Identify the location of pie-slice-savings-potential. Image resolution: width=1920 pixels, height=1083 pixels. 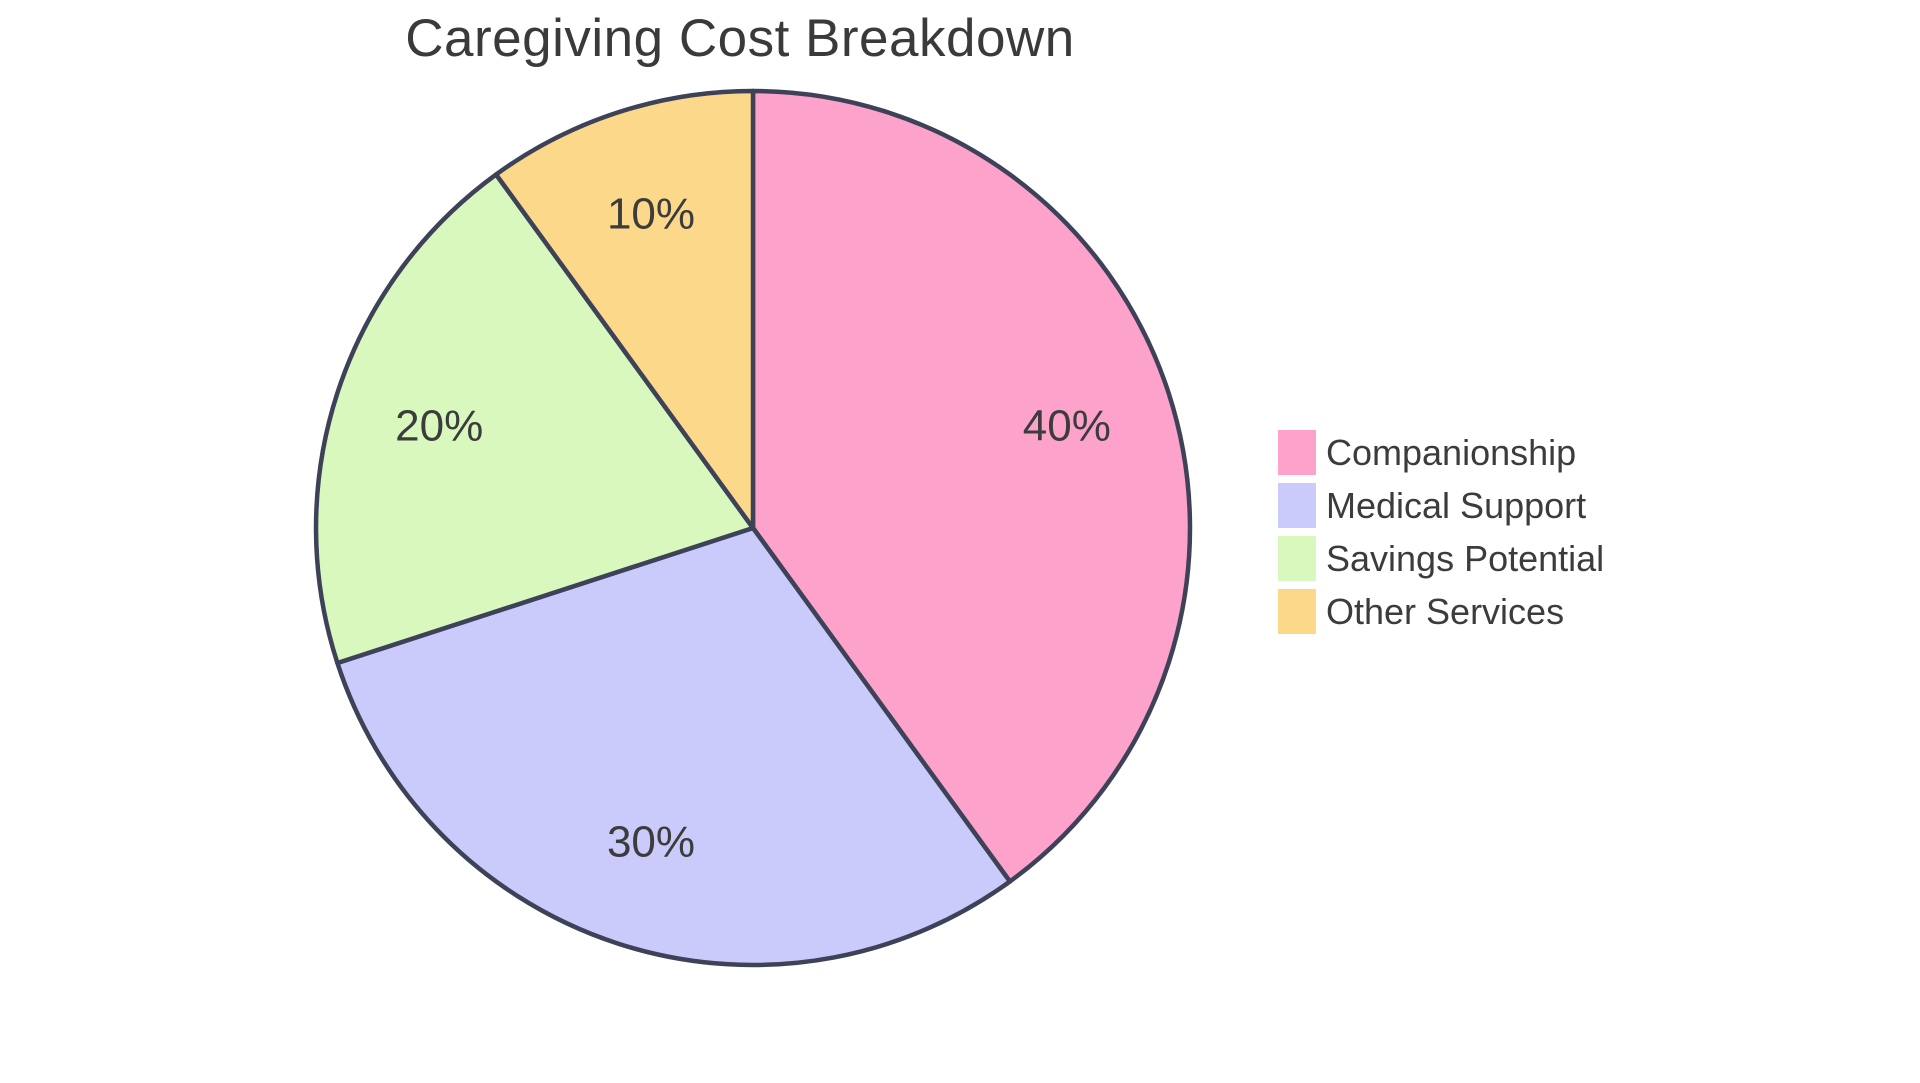
(534, 419).